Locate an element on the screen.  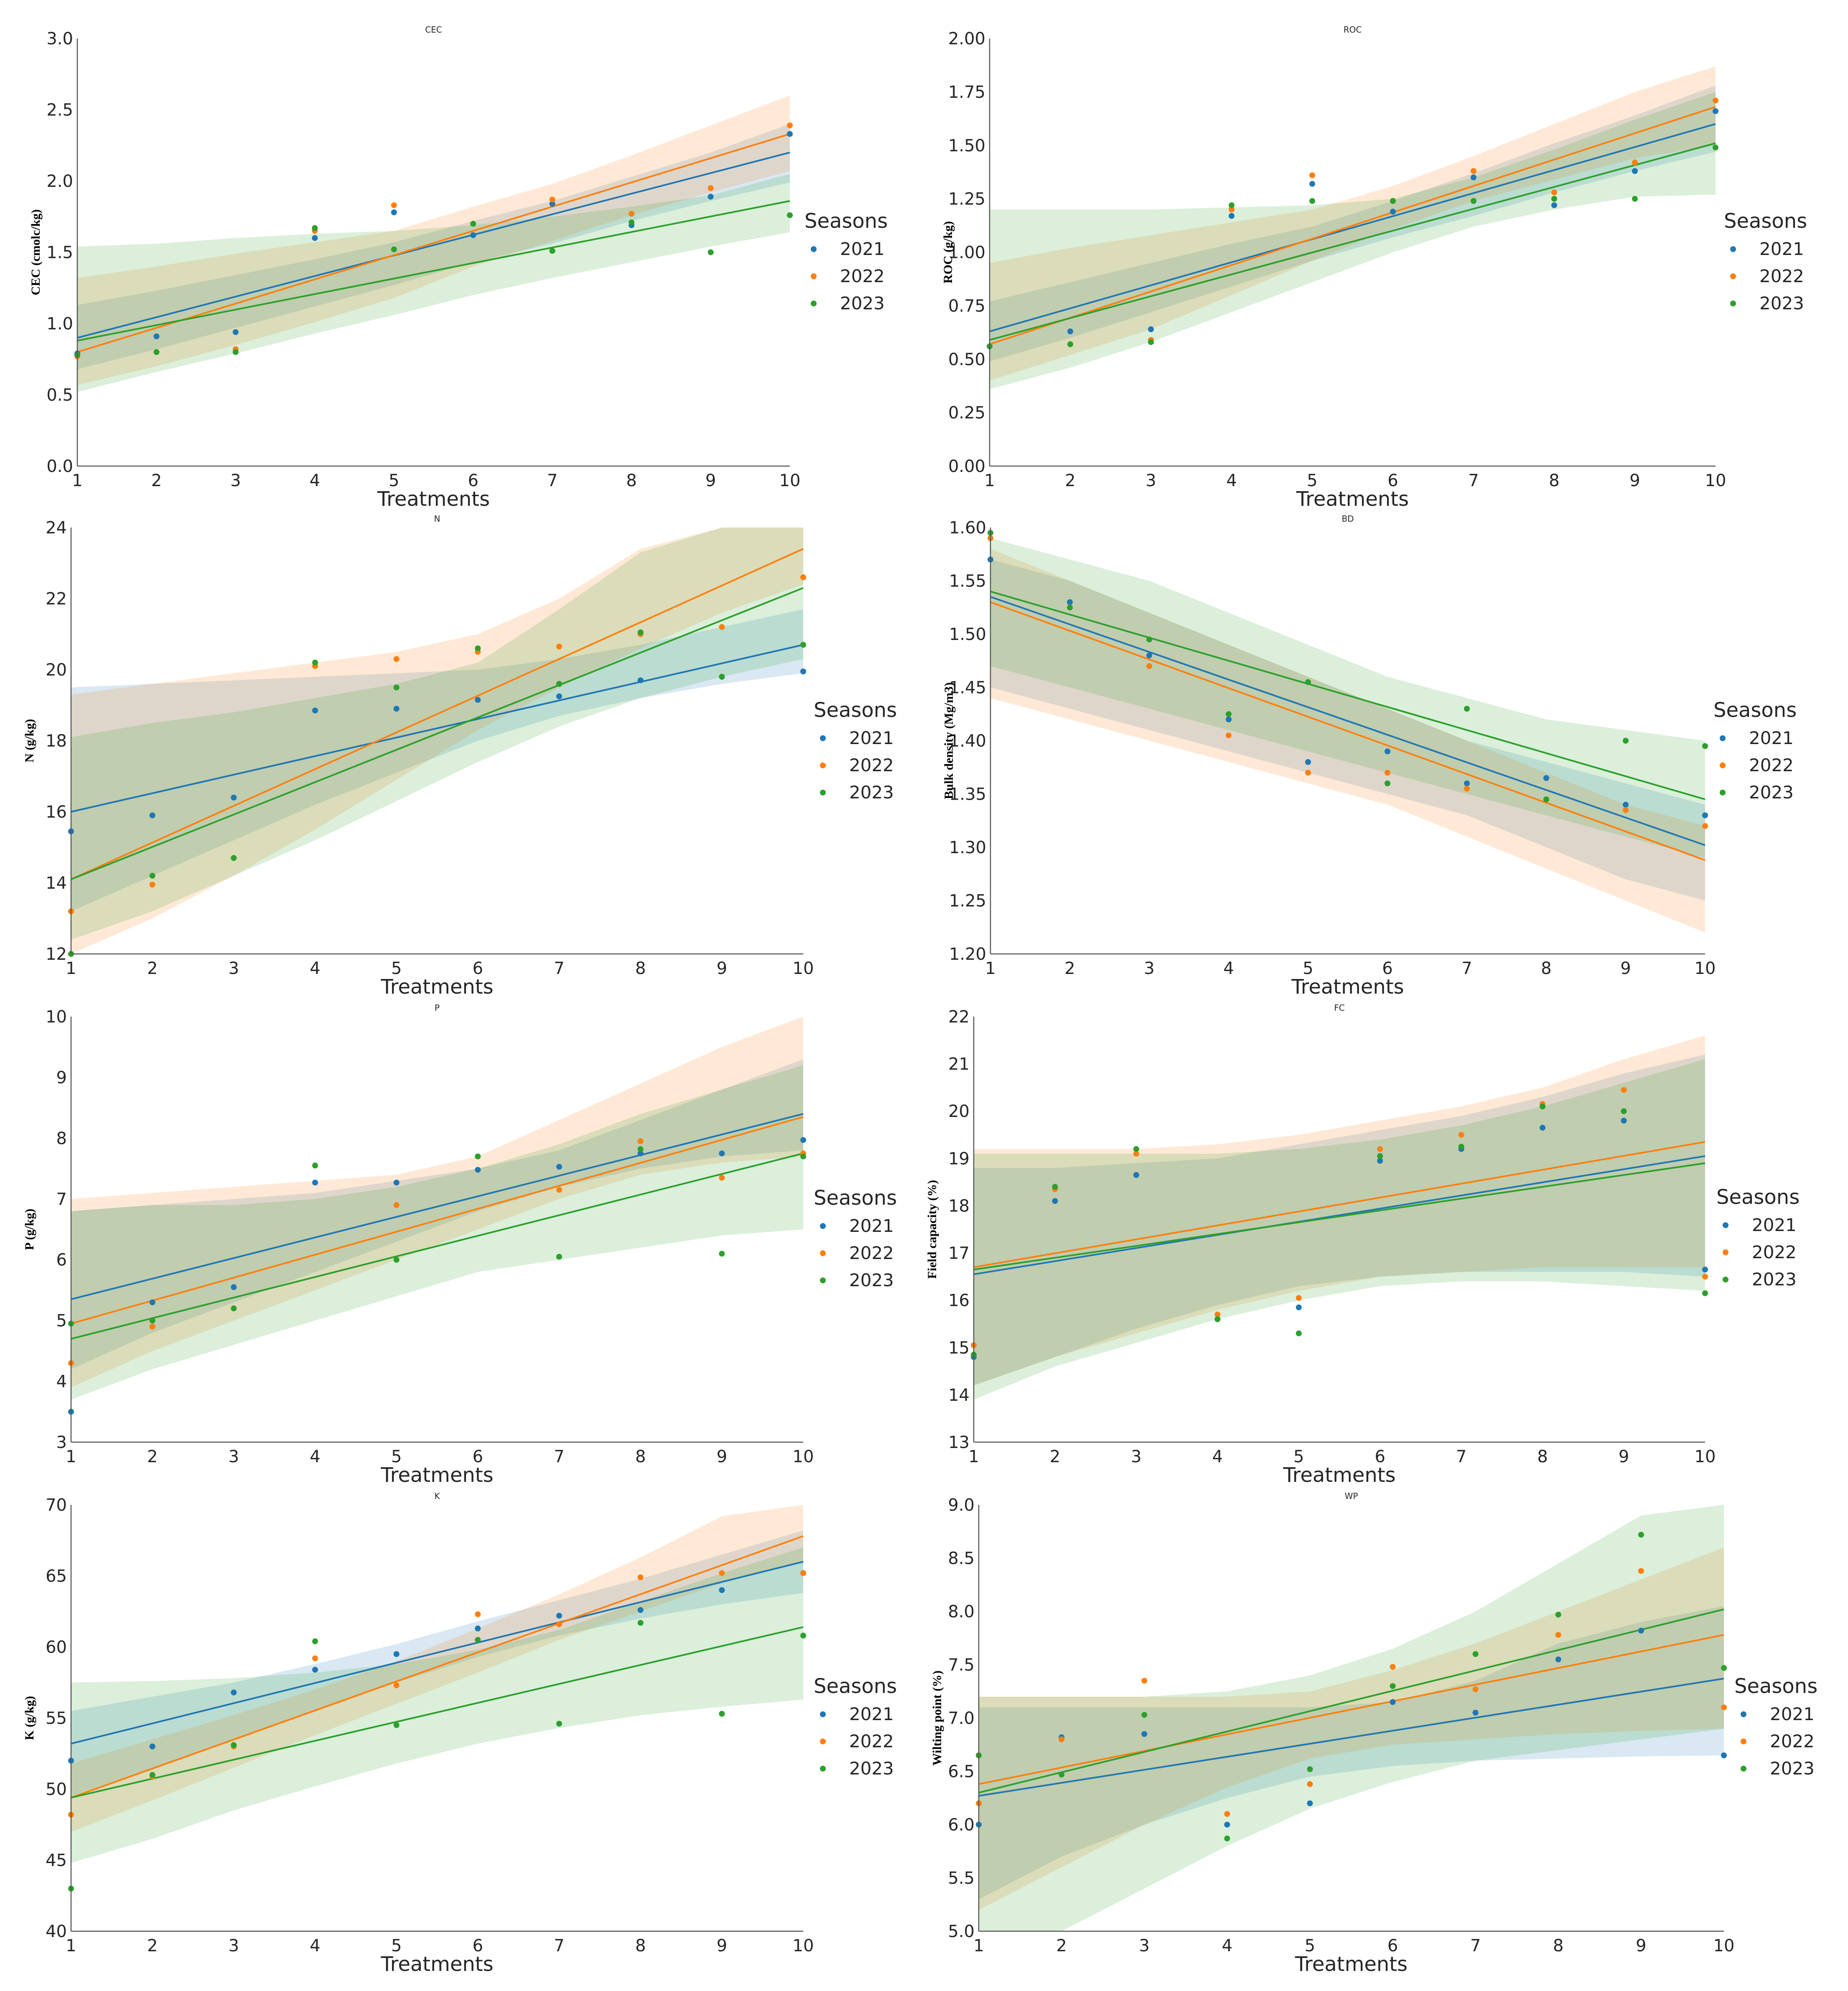
y-tick-label: 9 is located at coordinates (61, 1077).